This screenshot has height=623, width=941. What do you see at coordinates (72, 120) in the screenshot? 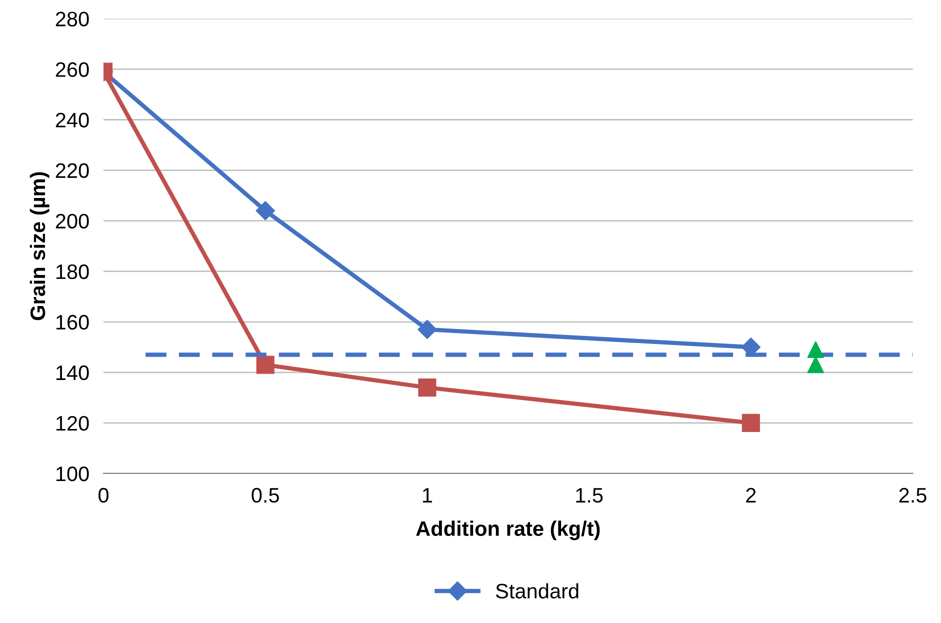
I see `y-tick-label: 240` at bounding box center [72, 120].